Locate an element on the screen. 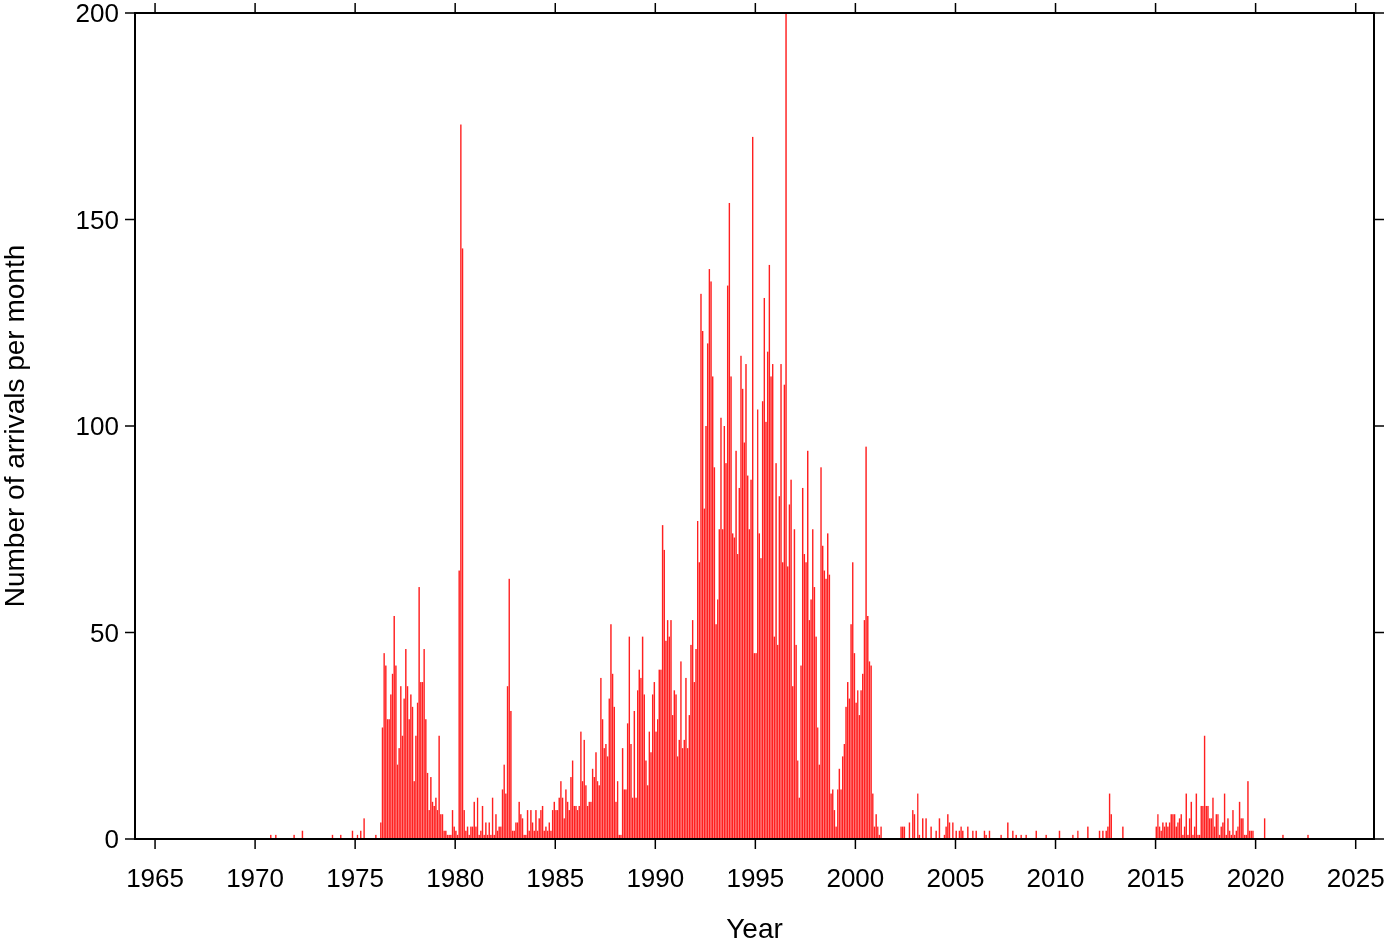 The image size is (1400, 942). x-tick-label: 2000 is located at coordinates (855, 878).